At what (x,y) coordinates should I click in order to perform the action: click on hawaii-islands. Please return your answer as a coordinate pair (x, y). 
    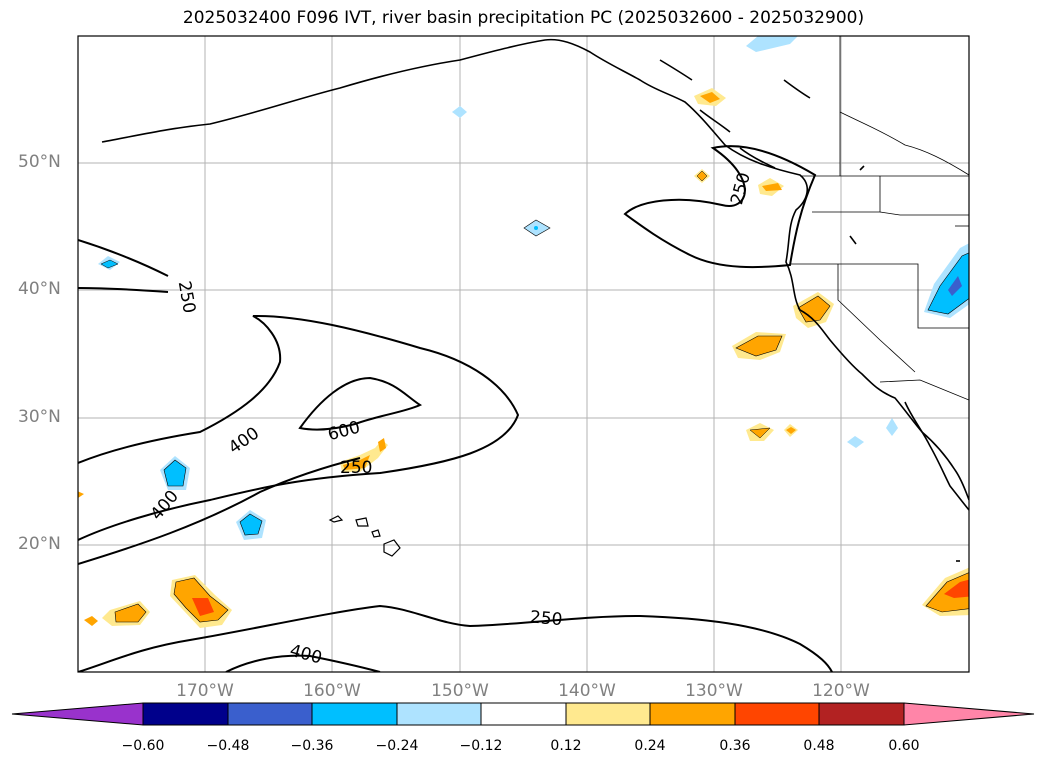
    Looking at the image, I should click on (364, 536).